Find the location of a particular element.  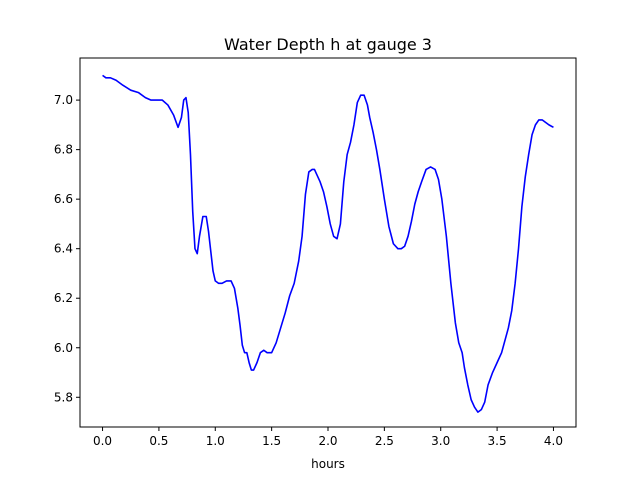

y-tick-label: 6.8 is located at coordinates (63, 150).